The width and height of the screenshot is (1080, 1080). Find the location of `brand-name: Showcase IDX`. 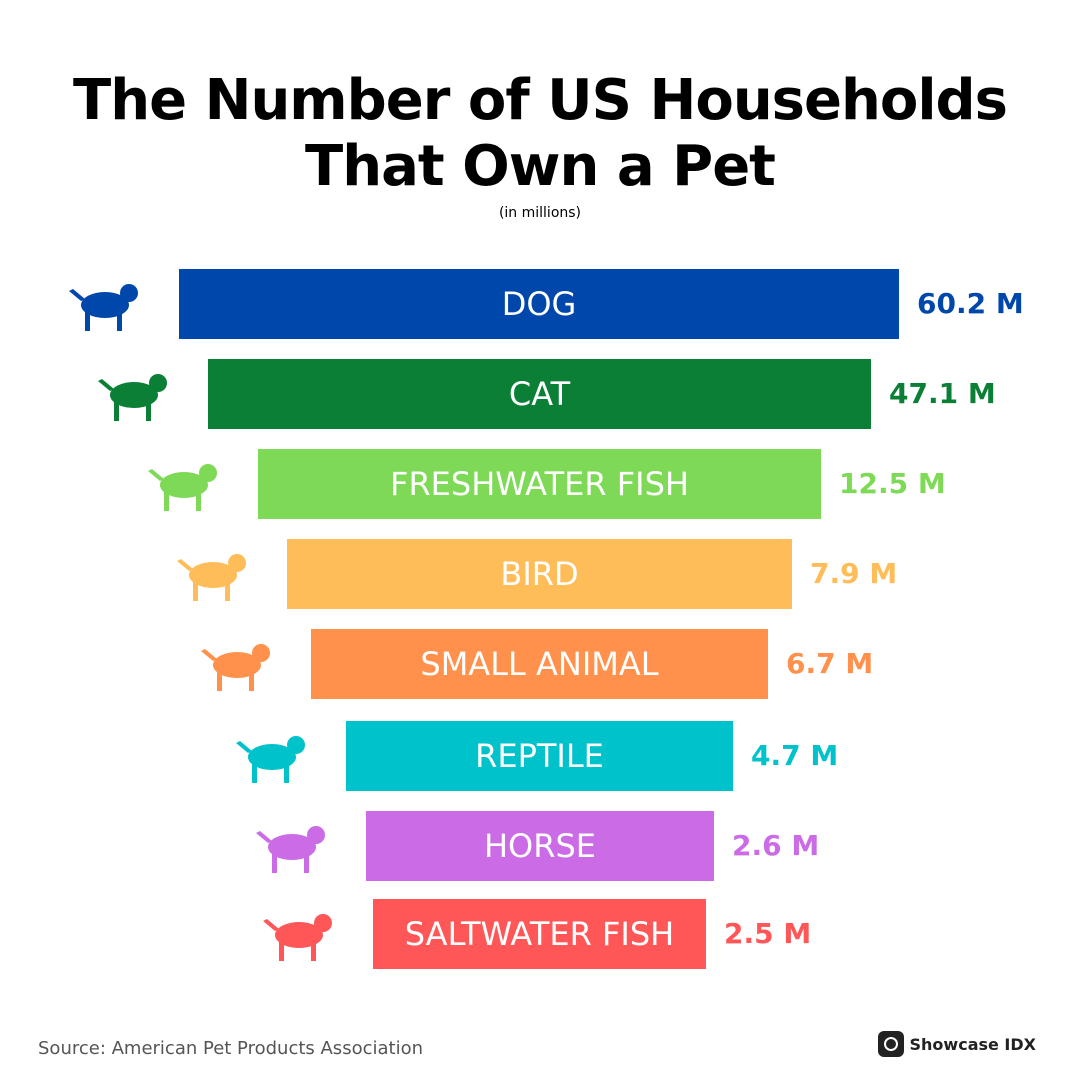

brand-name: Showcase IDX is located at coordinates (972, 1044).